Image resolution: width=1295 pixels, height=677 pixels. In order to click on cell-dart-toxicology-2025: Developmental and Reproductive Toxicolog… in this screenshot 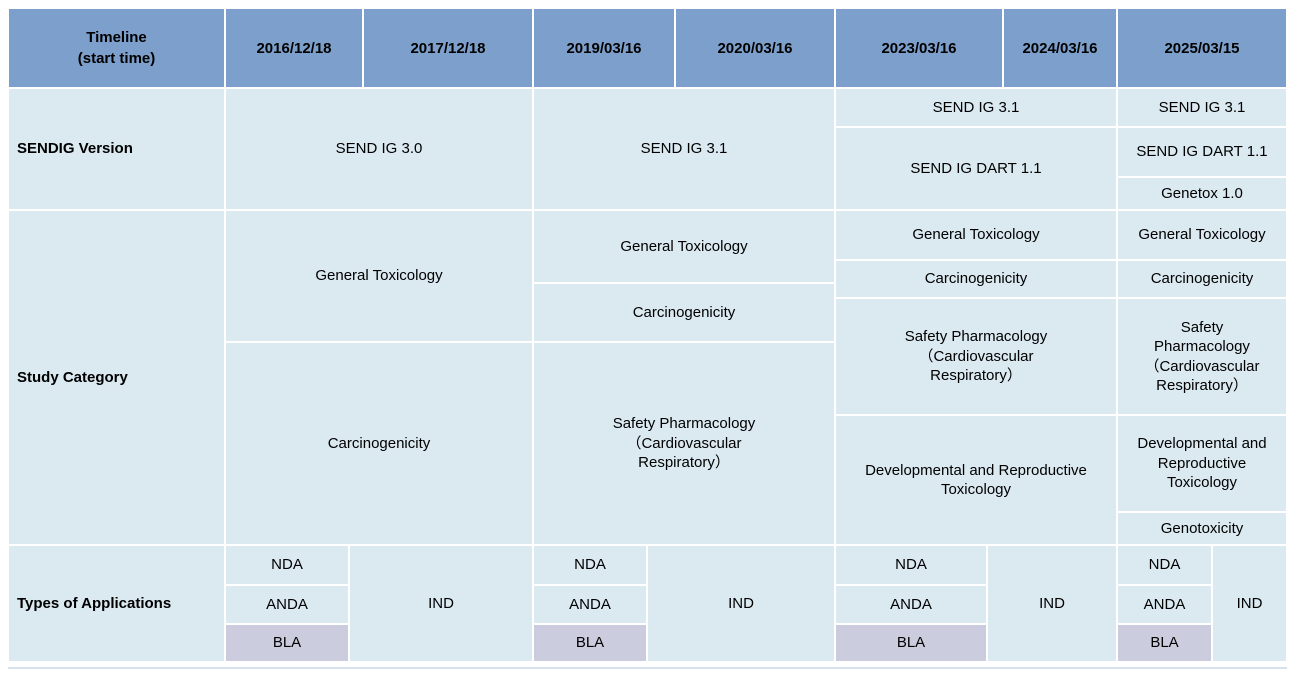, I will do `click(1202, 463)`.